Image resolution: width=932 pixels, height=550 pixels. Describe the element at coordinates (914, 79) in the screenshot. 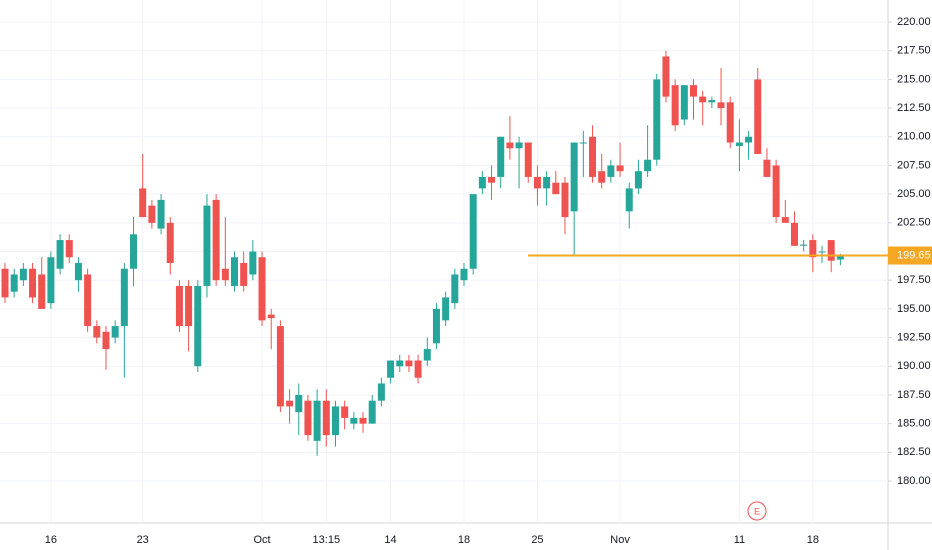

I see `y-tick-label: 215.00` at that location.